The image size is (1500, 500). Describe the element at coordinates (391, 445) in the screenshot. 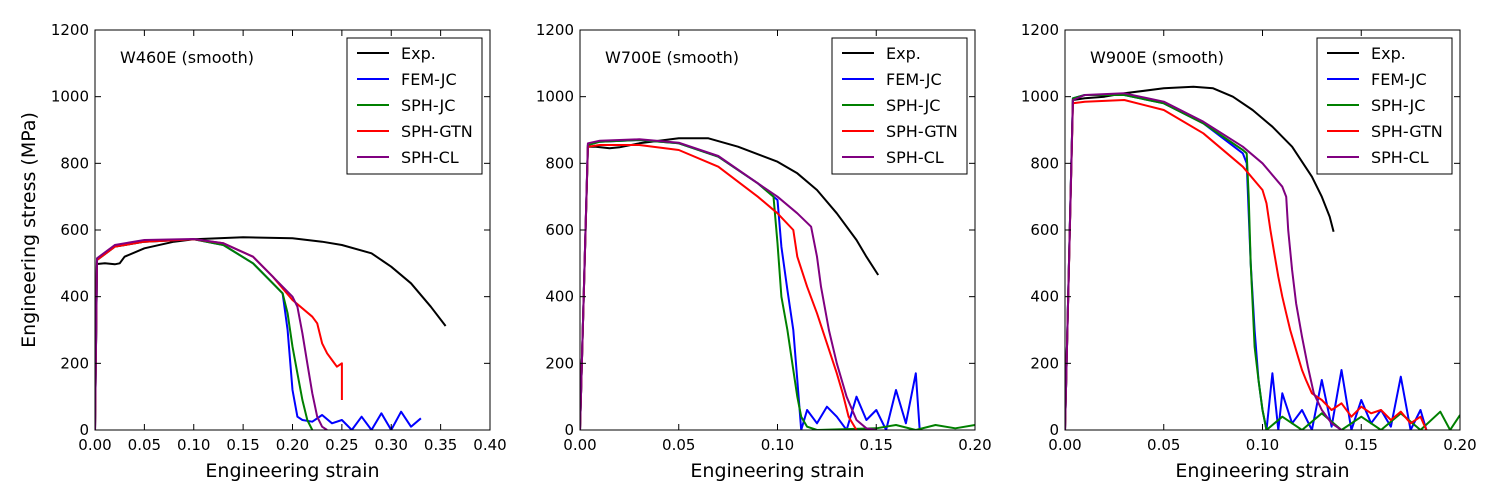

I see `x-tick-label: 0.30` at that location.